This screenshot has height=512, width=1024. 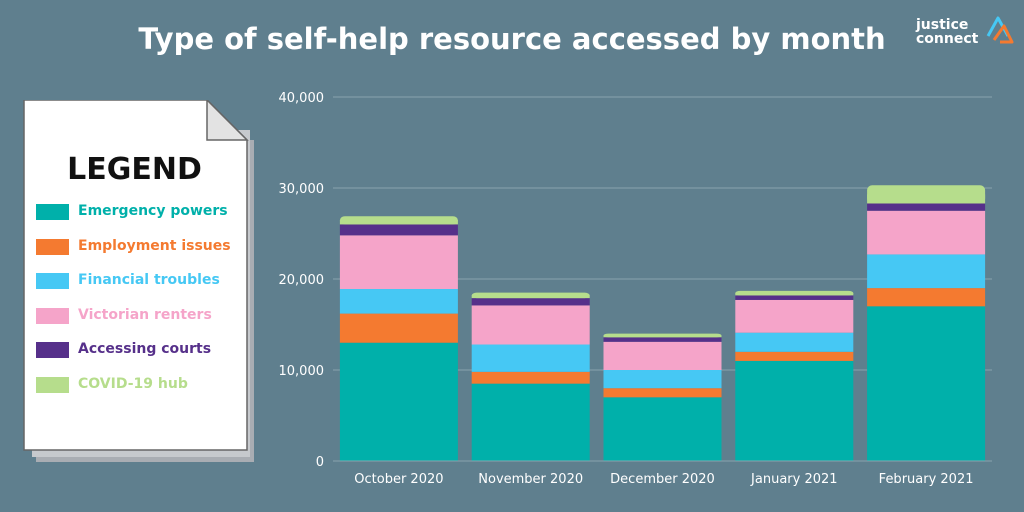 What do you see at coordinates (154, 245) in the screenshot?
I see `legend-label: Employment issues` at bounding box center [154, 245].